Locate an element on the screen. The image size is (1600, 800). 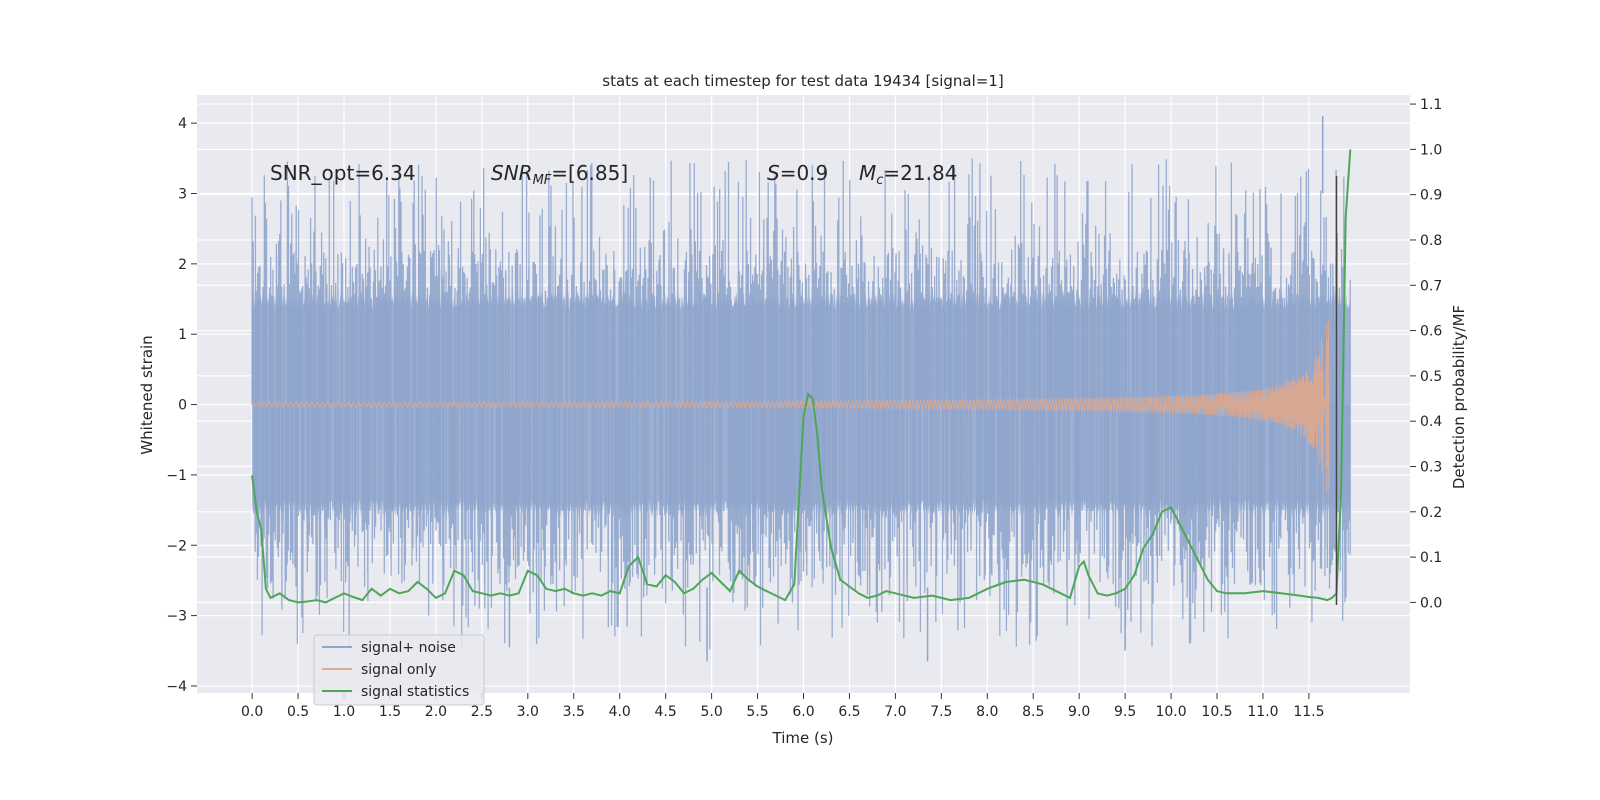
legend-label-signal: signal only is located at coordinates (398, 670).